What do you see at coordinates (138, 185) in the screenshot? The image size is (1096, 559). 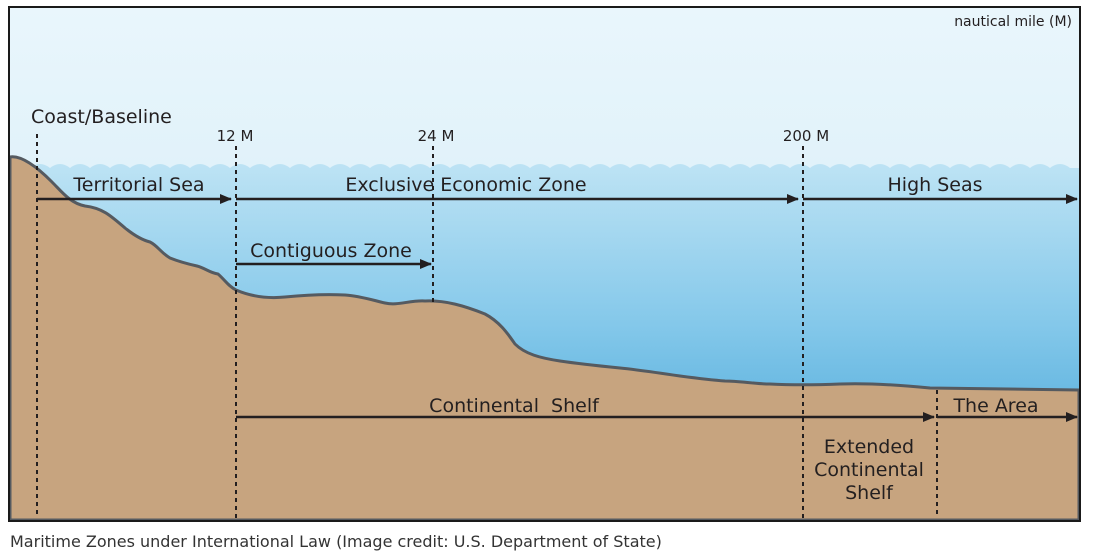 I see `territorial-sea-label: Territorial Sea` at bounding box center [138, 185].